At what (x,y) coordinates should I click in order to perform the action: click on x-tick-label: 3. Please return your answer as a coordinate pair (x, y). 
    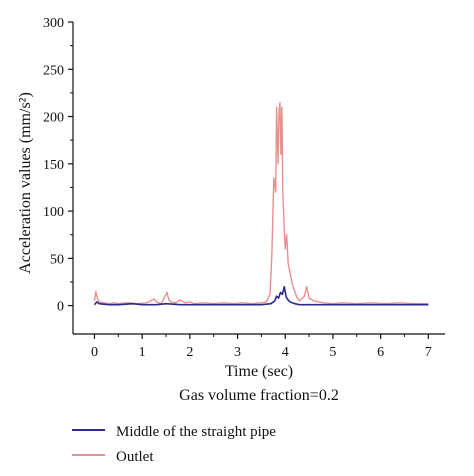
    Looking at the image, I should click on (237, 352).